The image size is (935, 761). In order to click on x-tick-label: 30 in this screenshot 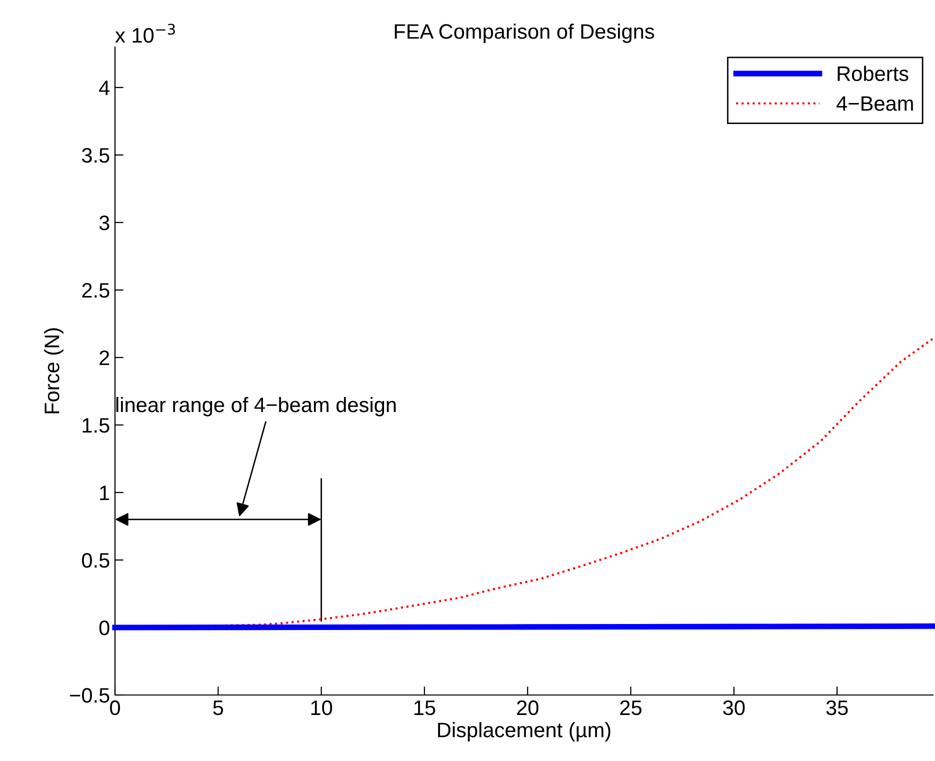, I will do `click(734, 708)`.